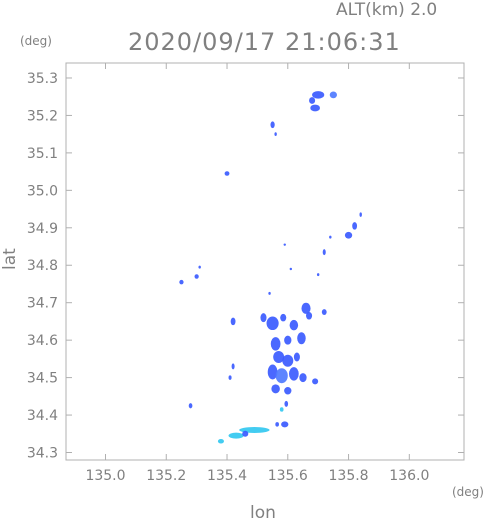 Image resolution: width=491 pixels, height=521 pixels. Describe the element at coordinates (409, 476) in the screenshot. I see `x-tick-label: 136.0` at that location.